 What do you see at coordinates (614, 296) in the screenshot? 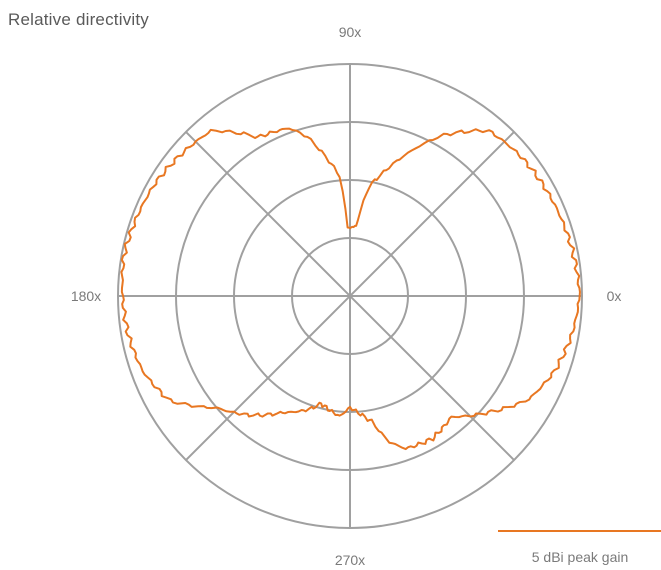
I see `angle-label-0: 0x` at bounding box center [614, 296].